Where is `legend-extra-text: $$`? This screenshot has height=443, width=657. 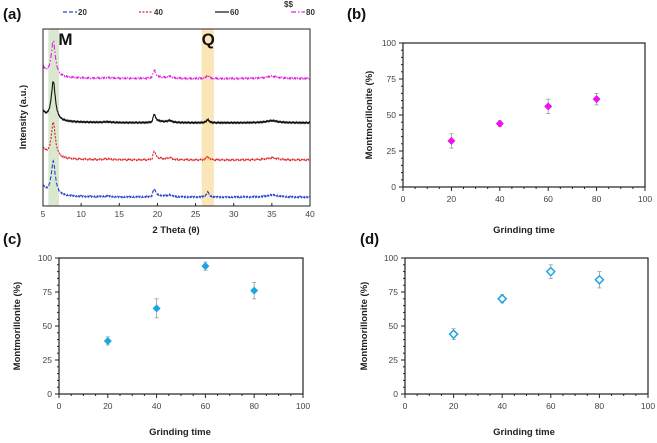 legend-extra-text: $$ is located at coordinates (288, 4).